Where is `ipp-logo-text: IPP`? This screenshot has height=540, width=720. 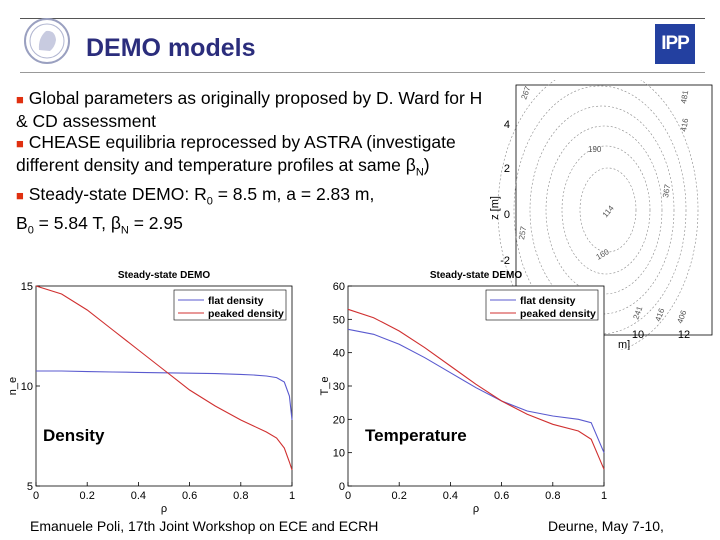
ipp-logo-text: IPP is located at coordinates (675, 43).